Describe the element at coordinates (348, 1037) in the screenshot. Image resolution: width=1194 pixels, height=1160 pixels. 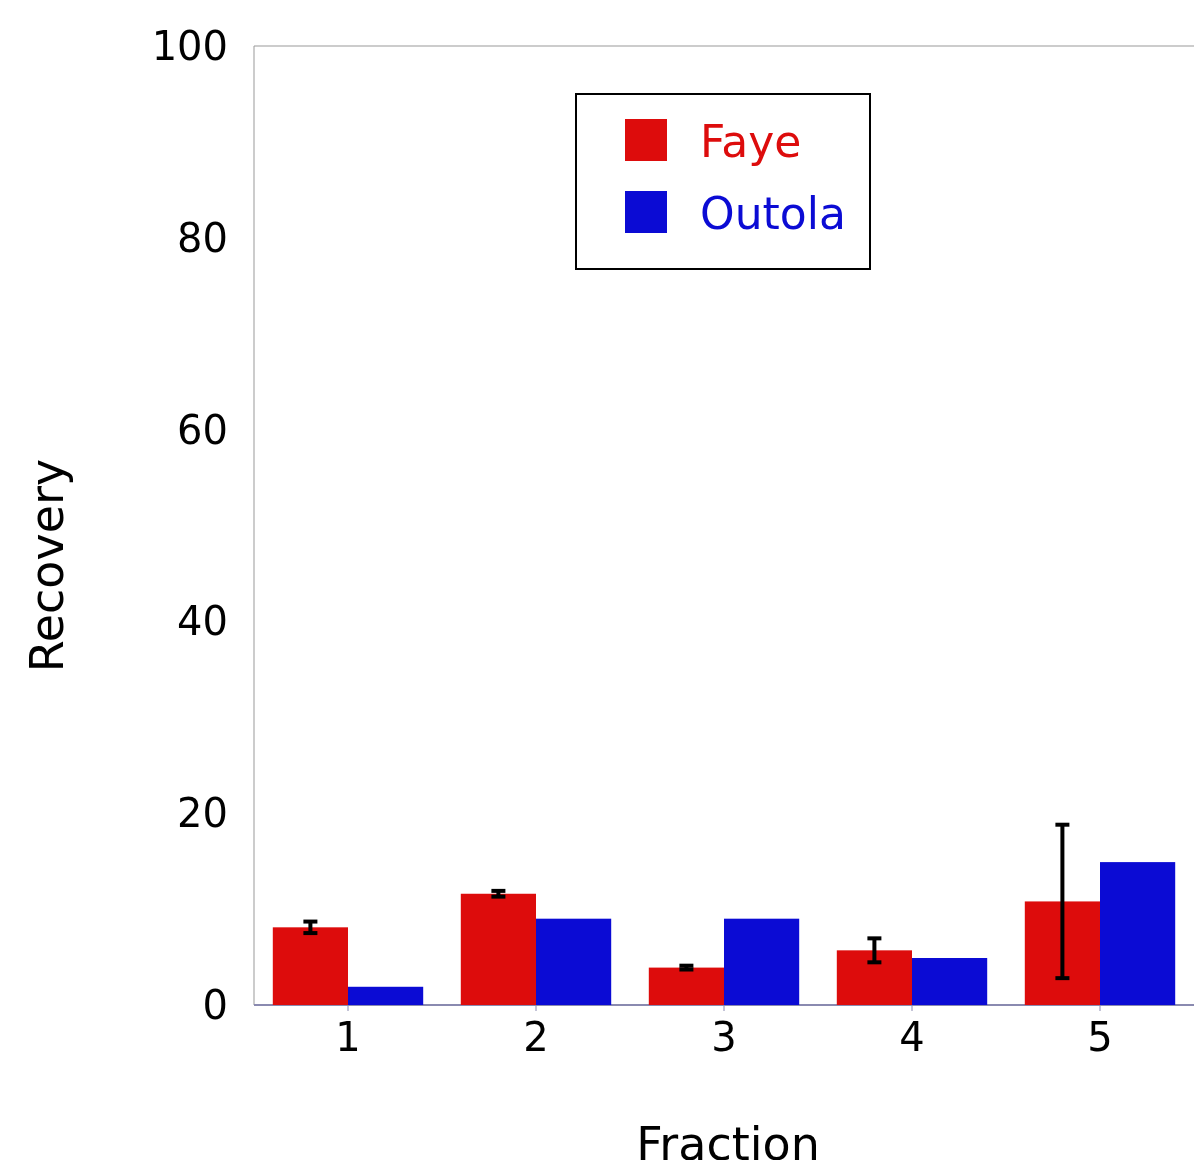
I see `x-tick-label: 1` at that location.